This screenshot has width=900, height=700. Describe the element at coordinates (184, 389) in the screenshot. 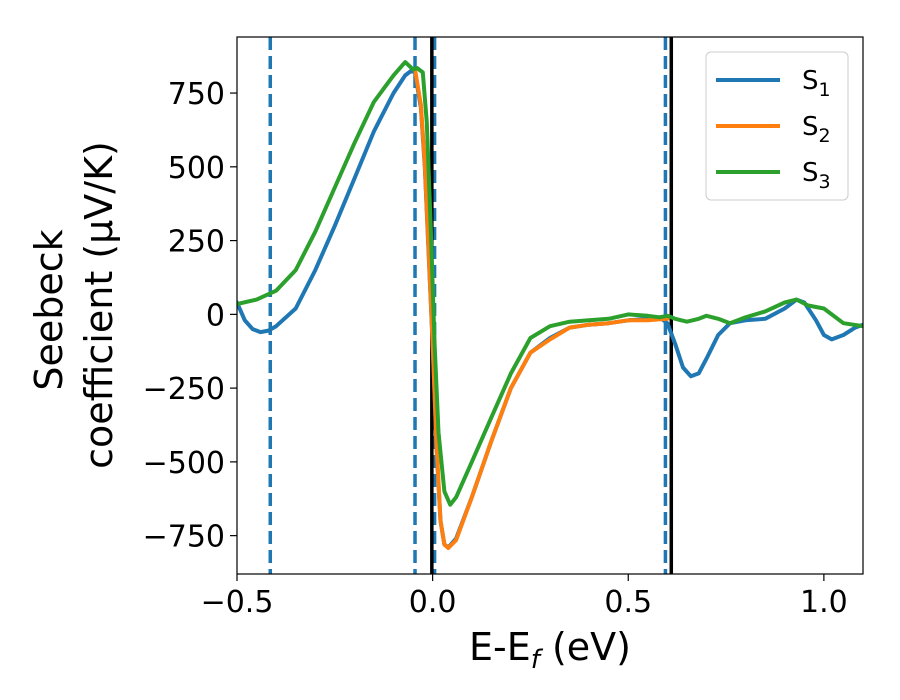

I see `y-tick-label: −250` at that location.